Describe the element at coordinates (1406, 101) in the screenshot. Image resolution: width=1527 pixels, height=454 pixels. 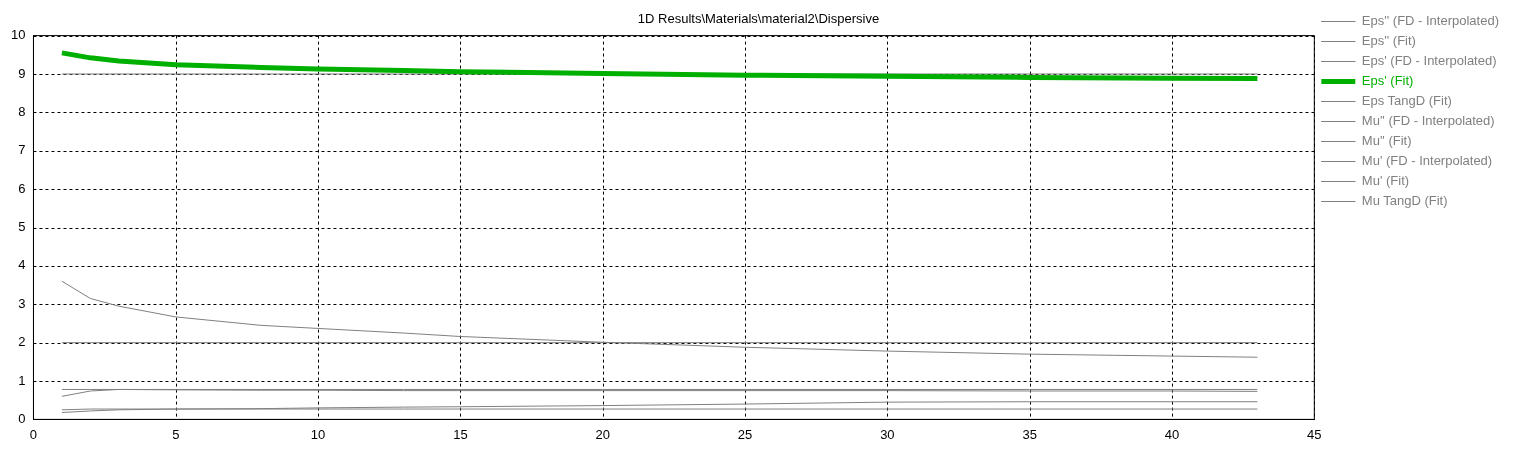
I see `legend-label: Eps TangD (Fit)` at that location.